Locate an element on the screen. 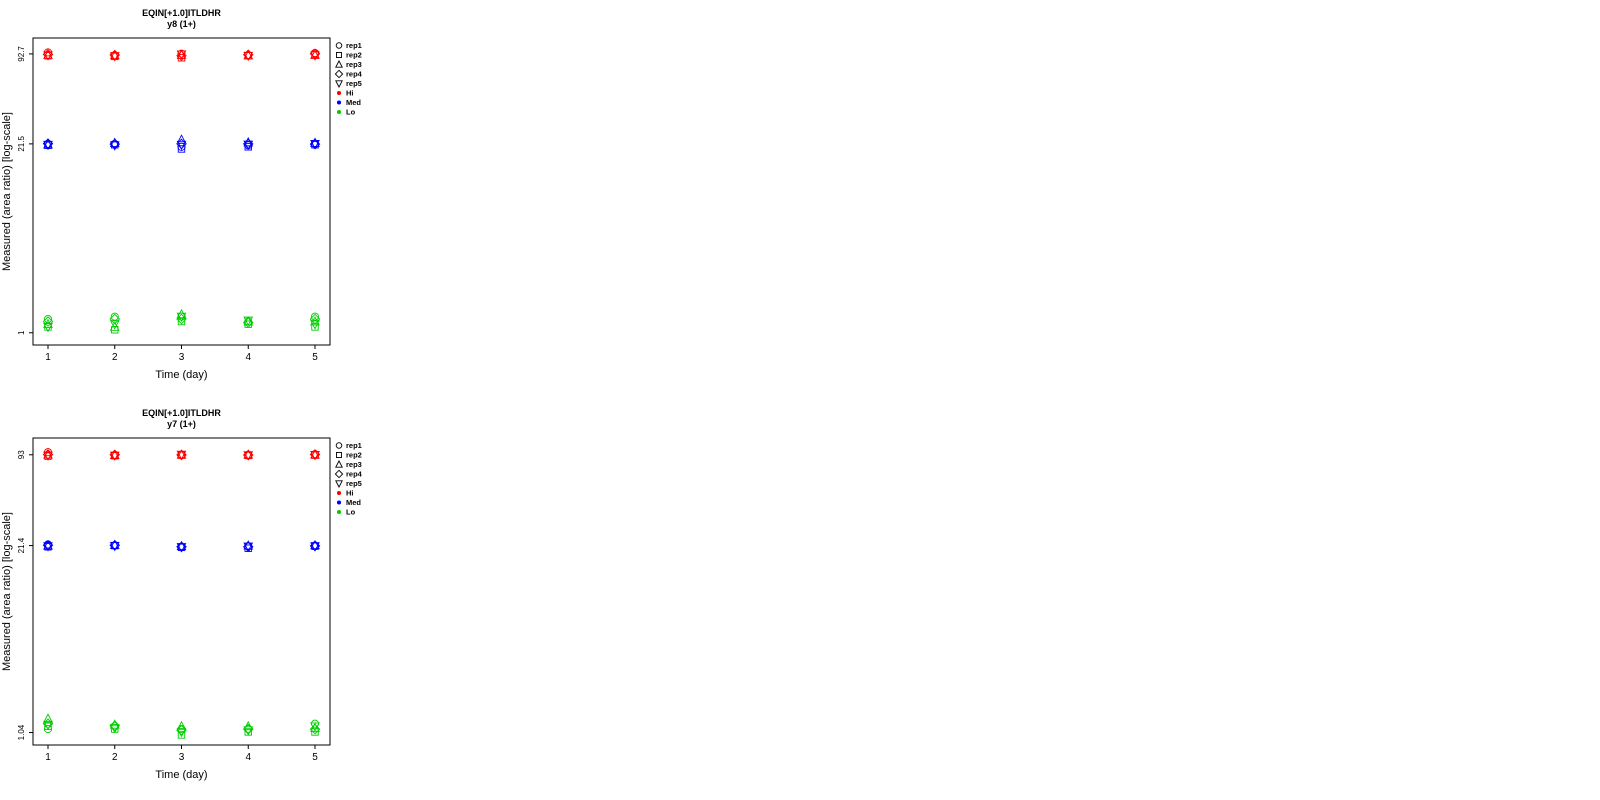  y-tick-label: 21.5 is located at coordinates (21, 144).